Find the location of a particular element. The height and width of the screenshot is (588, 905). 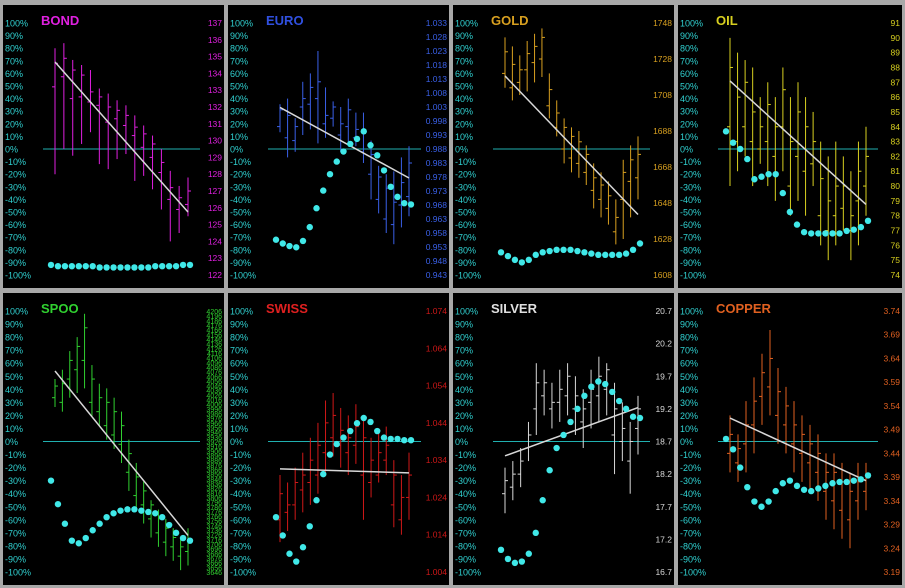

right-tick-label: 85 is located at coordinates (896, 112).